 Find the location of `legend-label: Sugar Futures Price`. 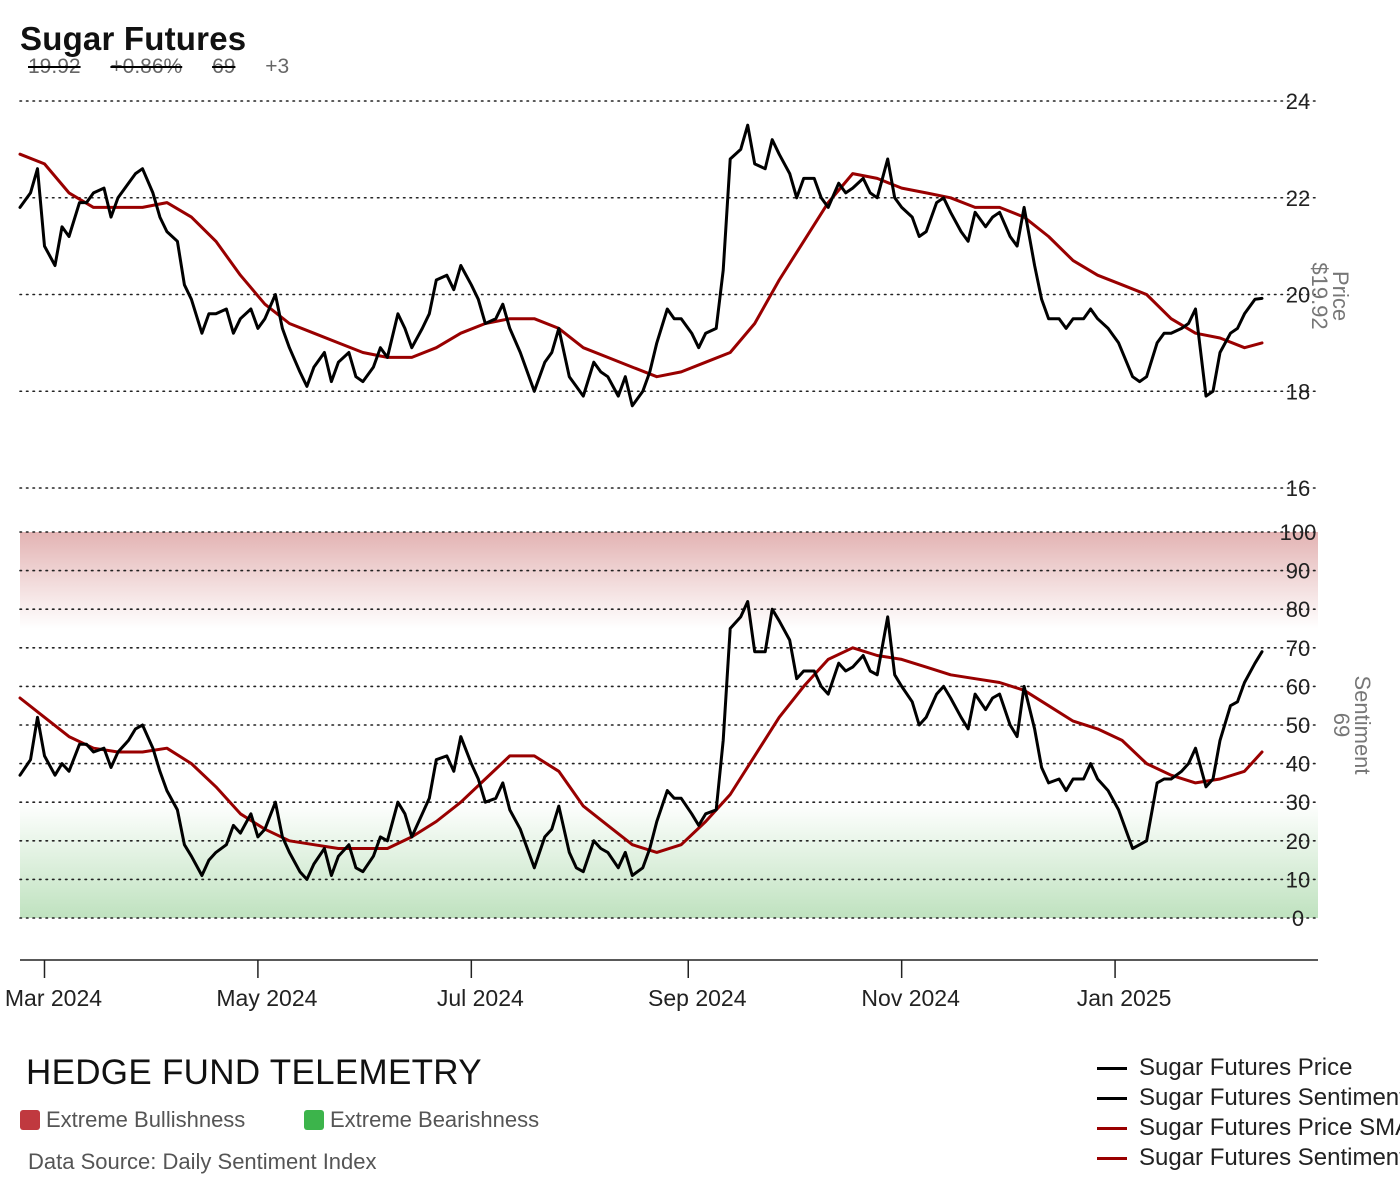

legend-label: Sugar Futures Price is located at coordinates (1246, 1067).